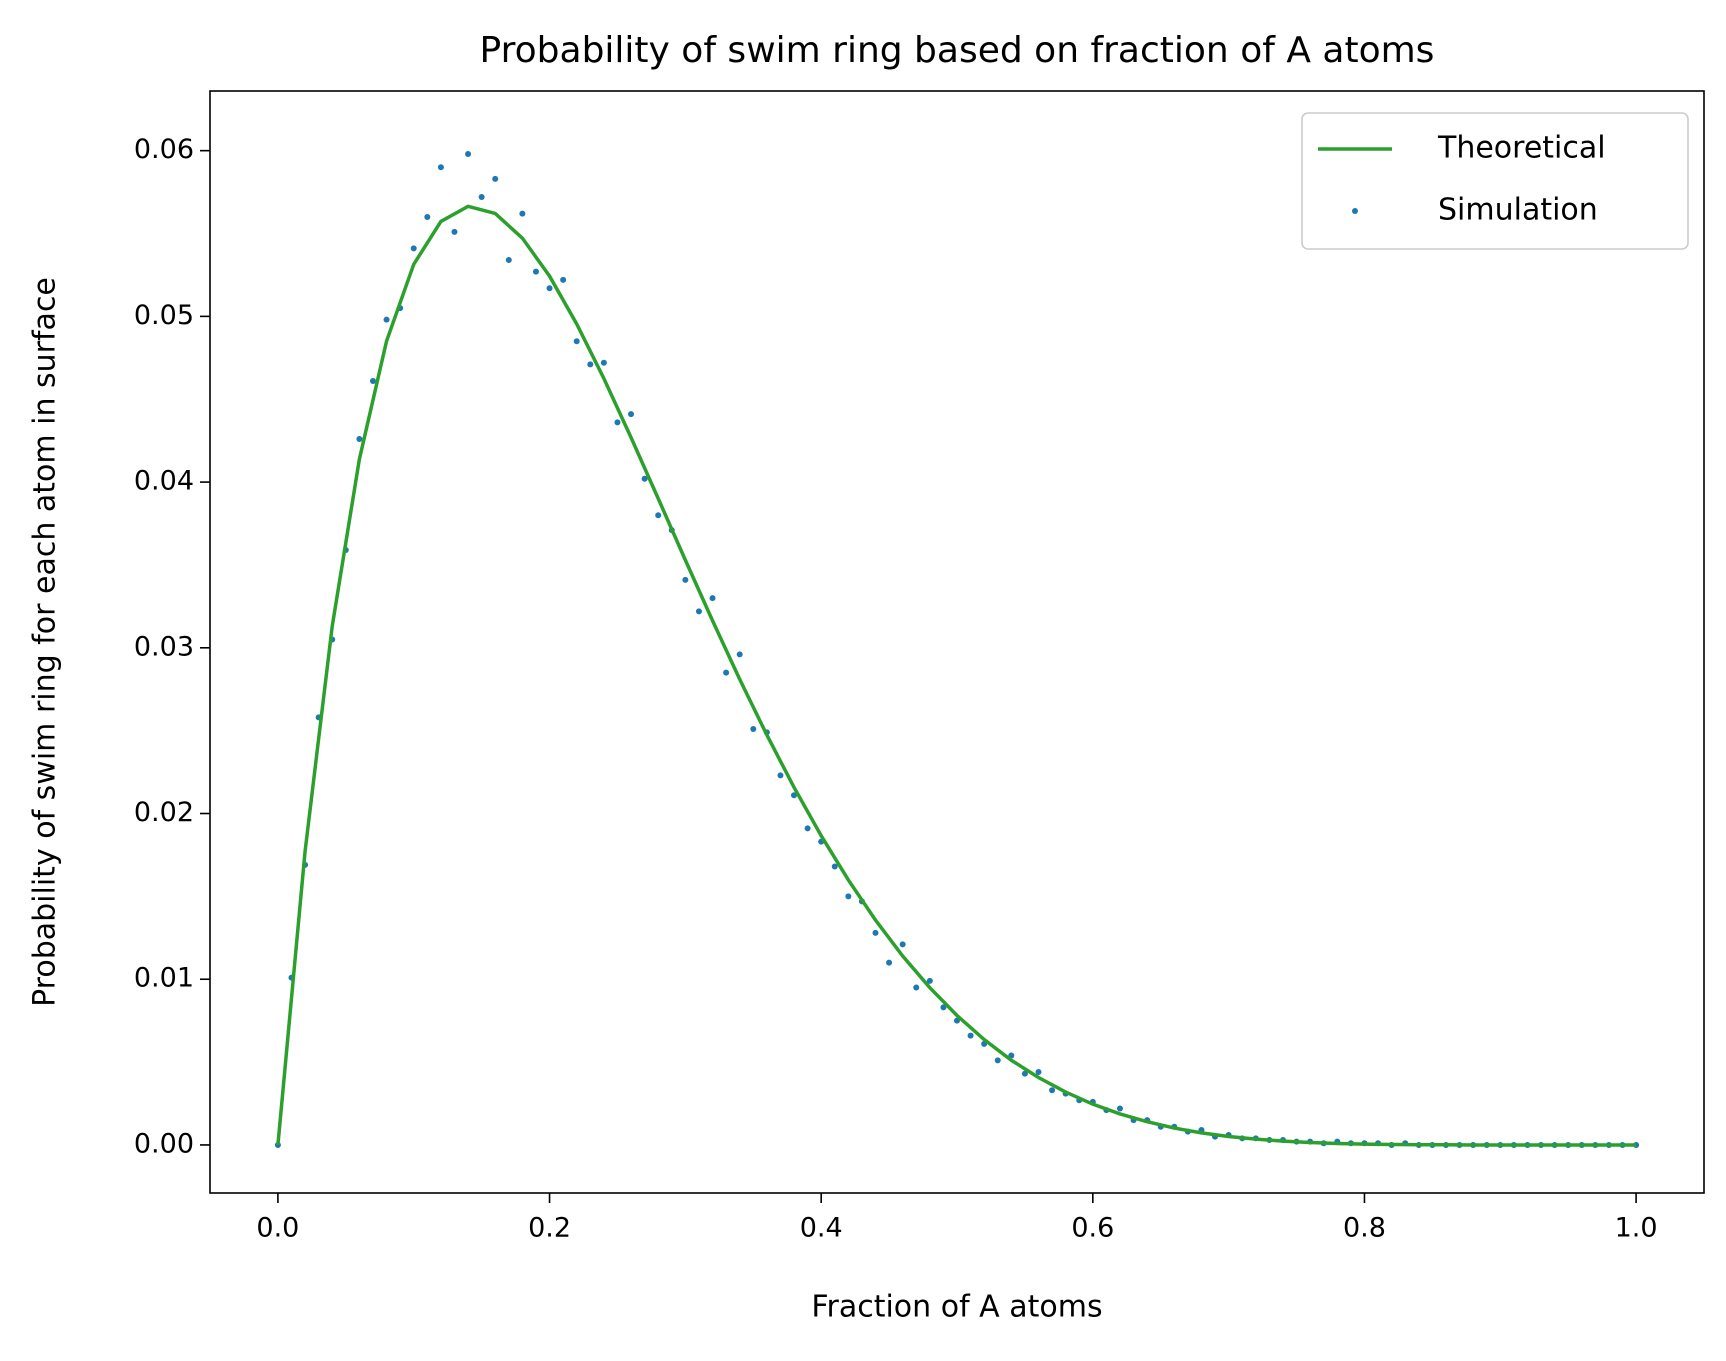  What do you see at coordinates (1355, 211) in the screenshot?
I see `legend-marker` at bounding box center [1355, 211].